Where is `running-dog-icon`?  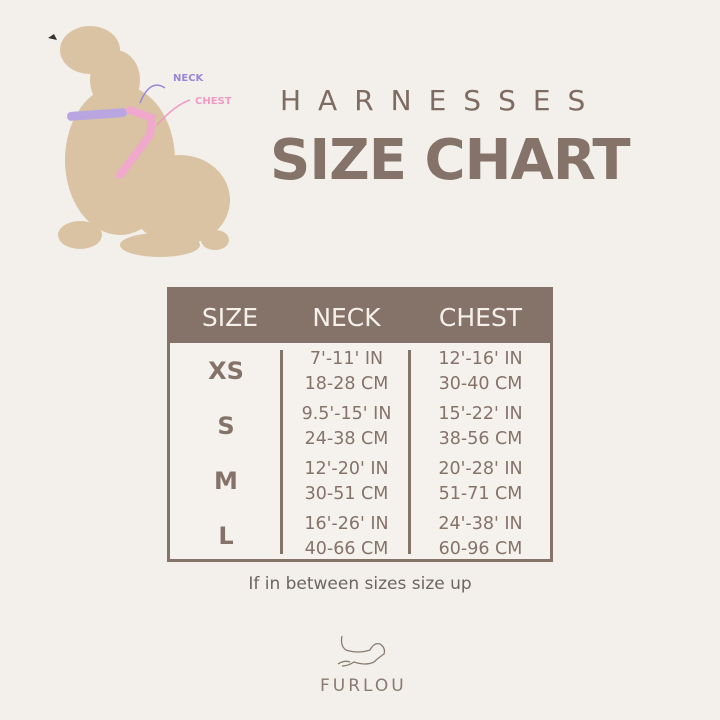 running-dog-icon is located at coordinates (361, 651).